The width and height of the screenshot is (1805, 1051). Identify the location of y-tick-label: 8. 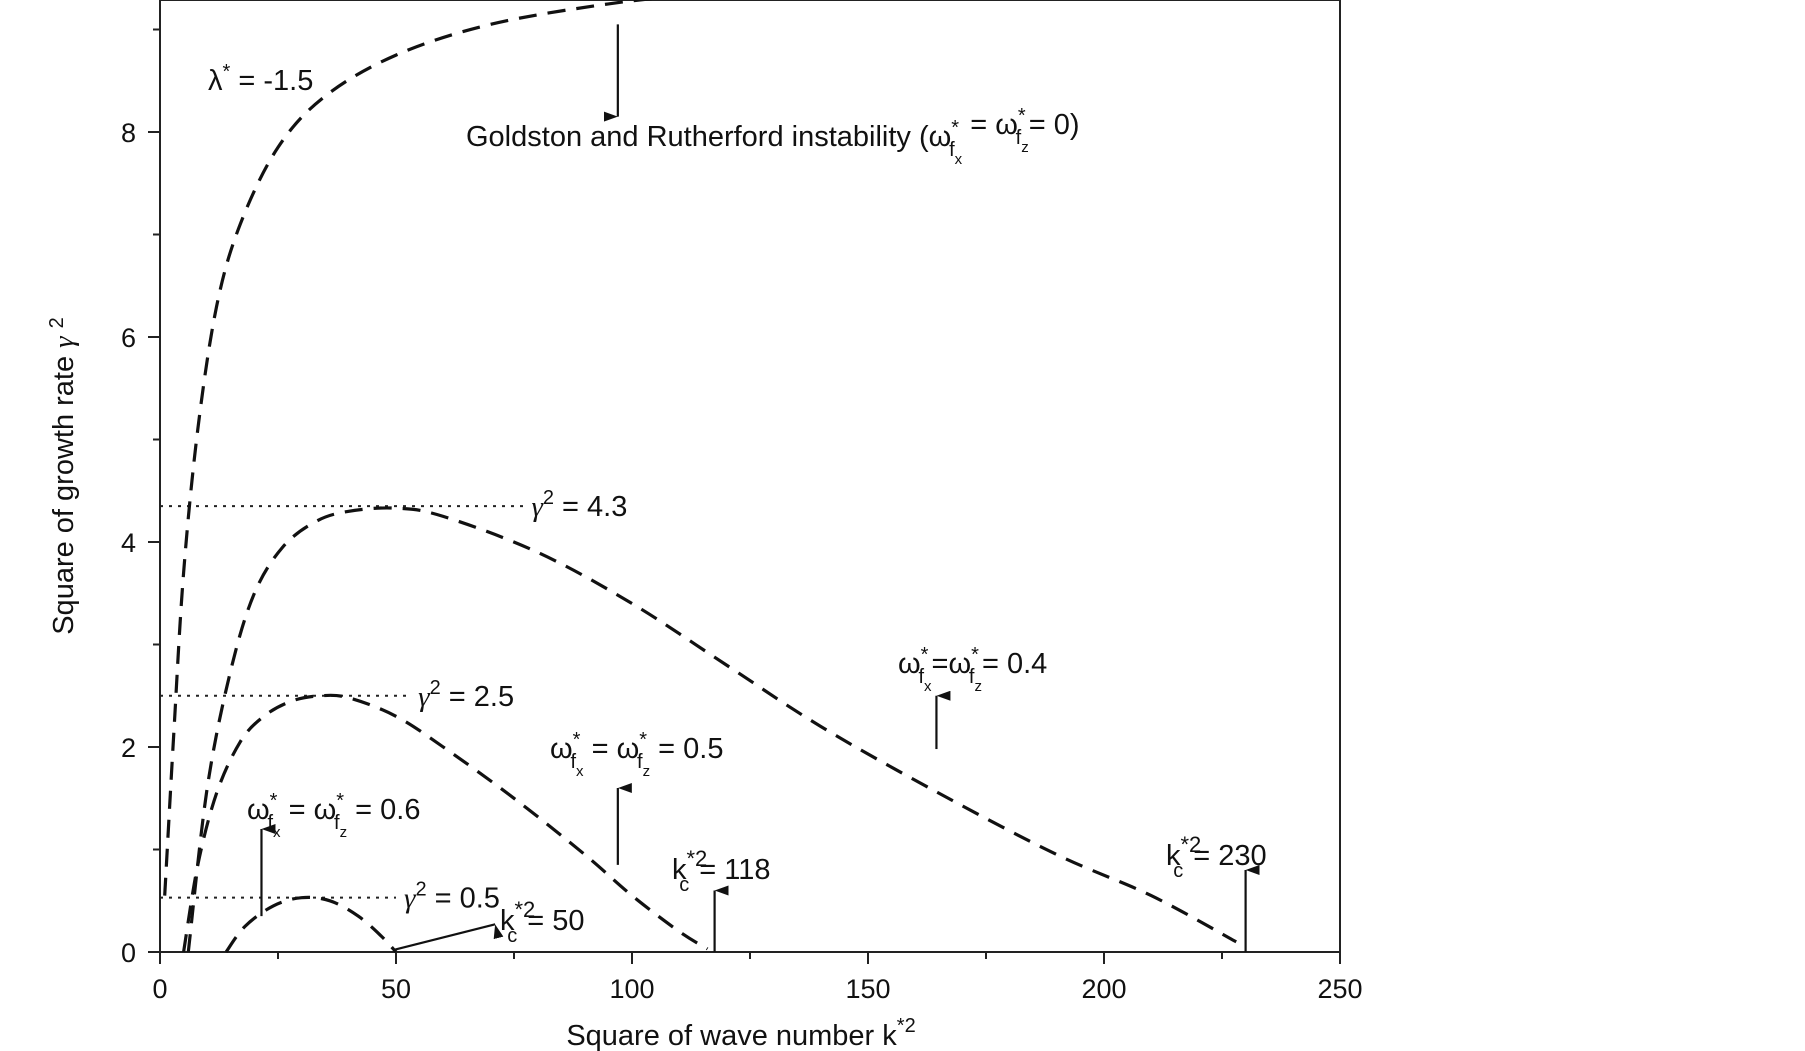
(128, 133).